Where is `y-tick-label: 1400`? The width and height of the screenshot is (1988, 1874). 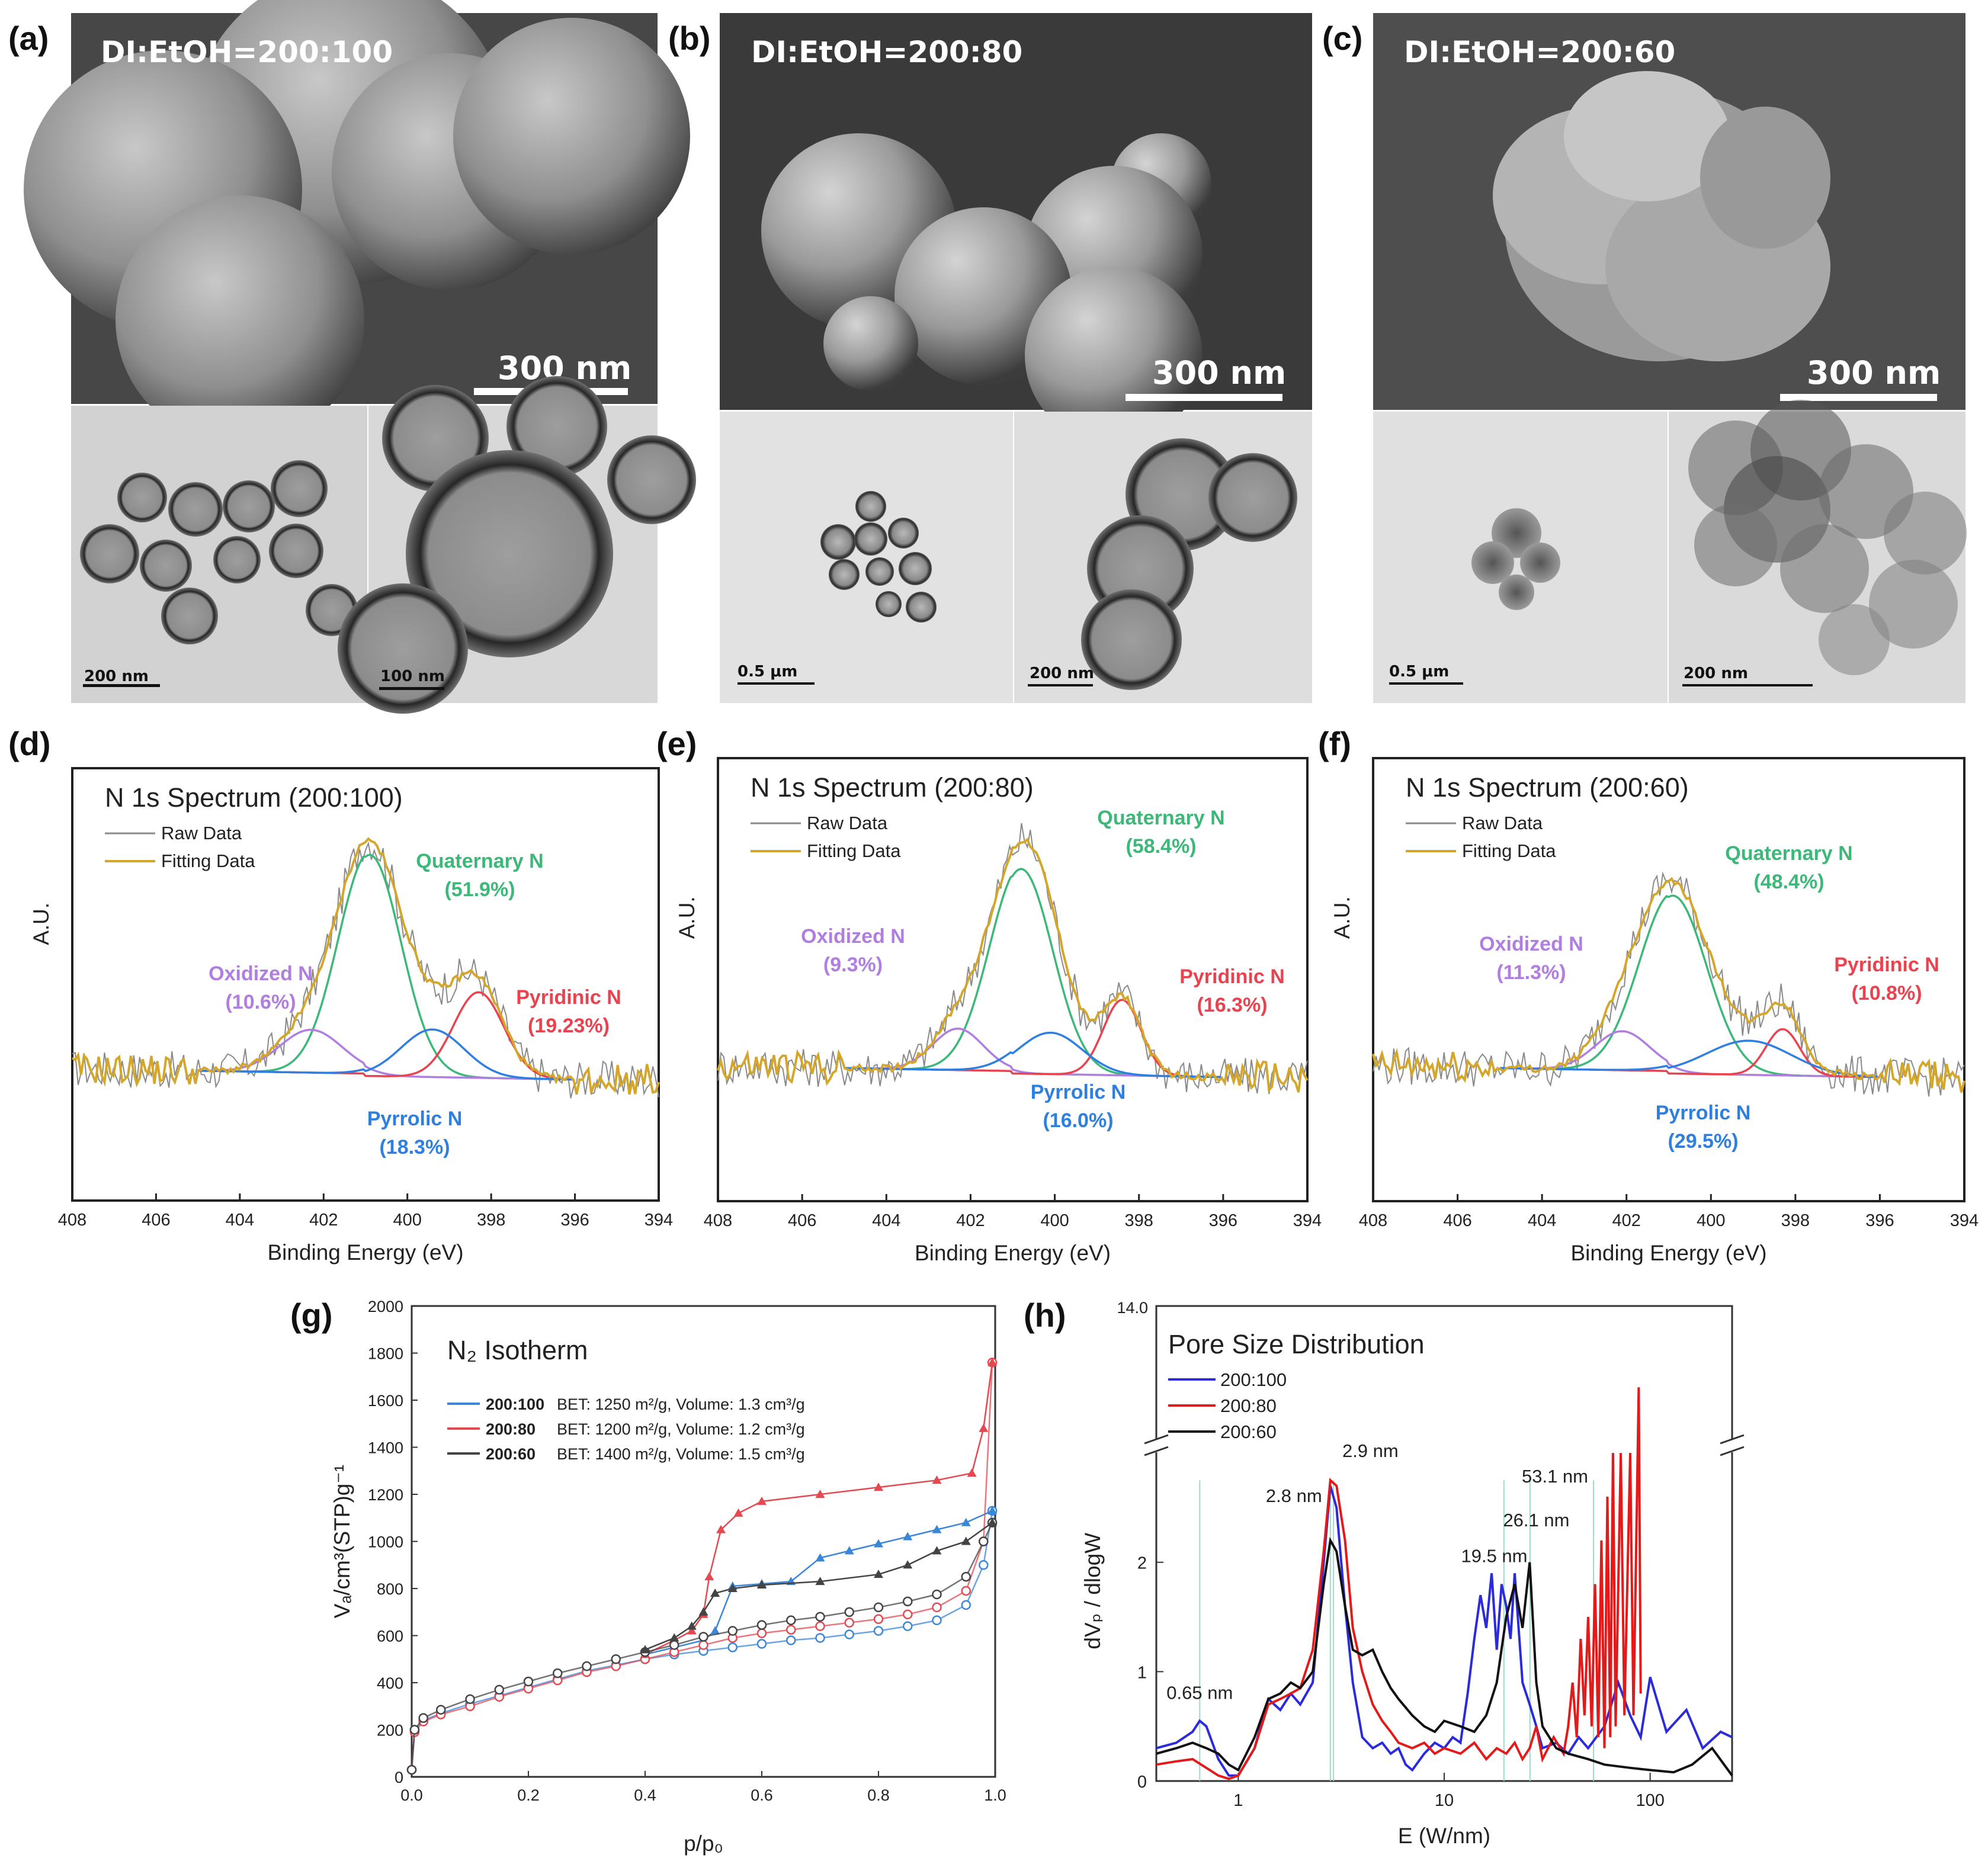
y-tick-label: 1400 is located at coordinates (385, 1448).